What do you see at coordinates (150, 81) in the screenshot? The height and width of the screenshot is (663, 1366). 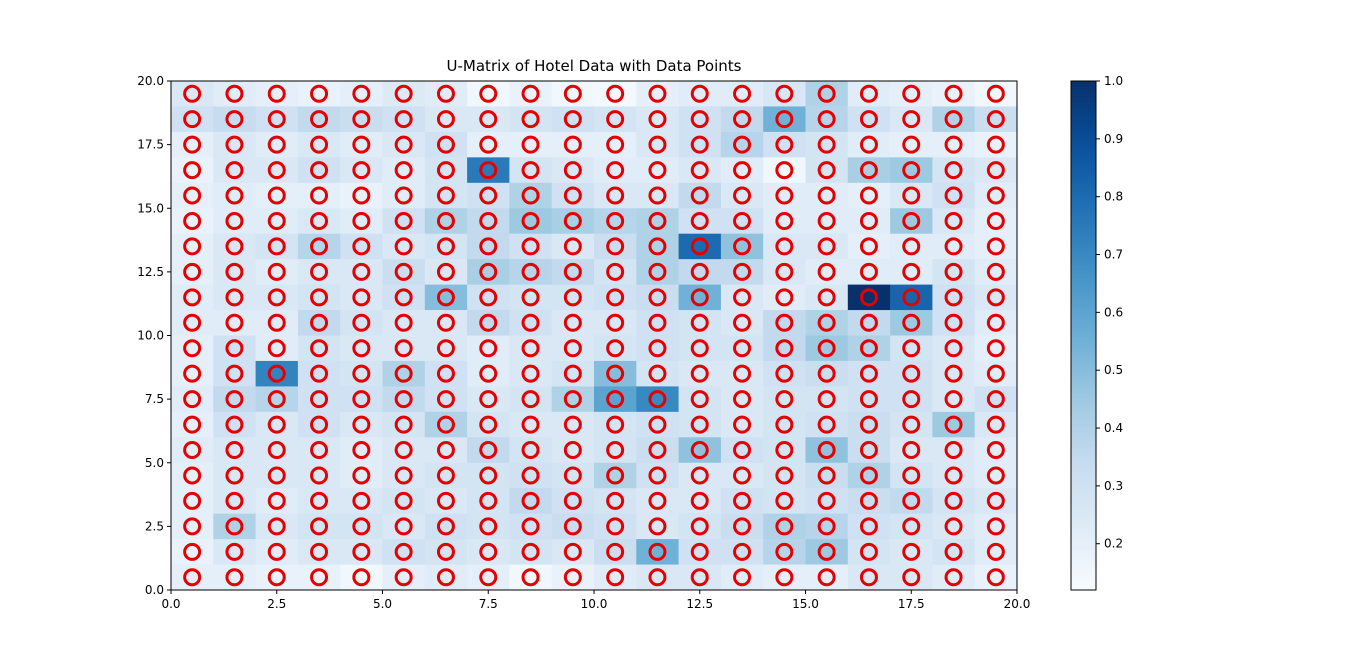 I see `y-tick-label: 20.0` at bounding box center [150, 81].